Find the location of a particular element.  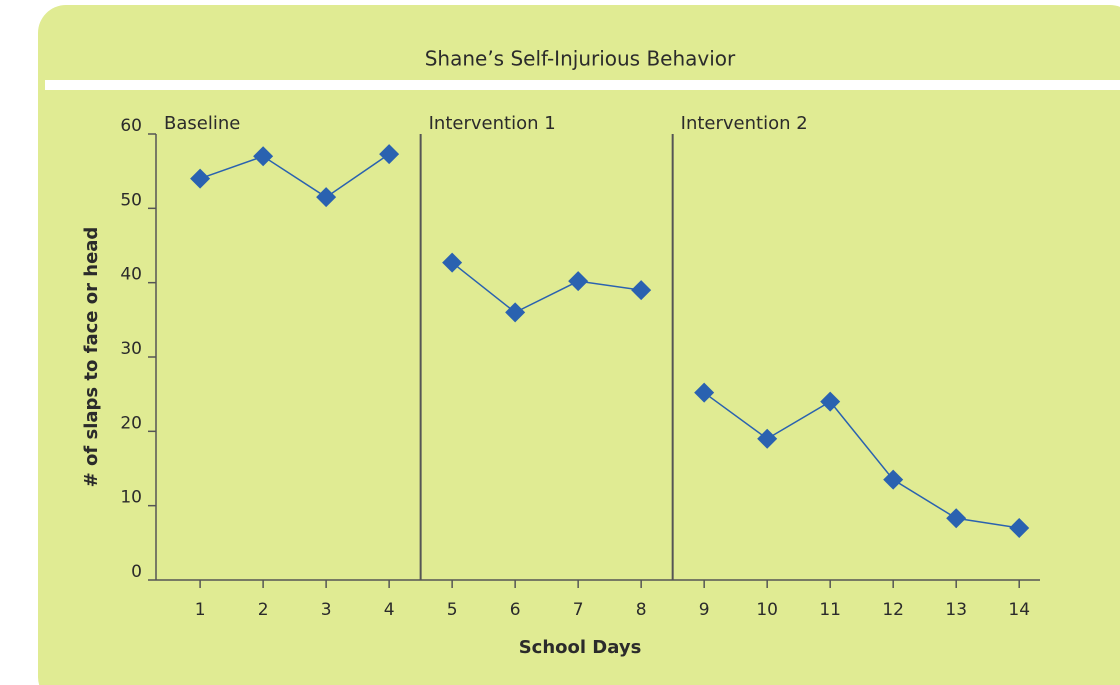

x-tick-label: 10 is located at coordinates (767, 610).